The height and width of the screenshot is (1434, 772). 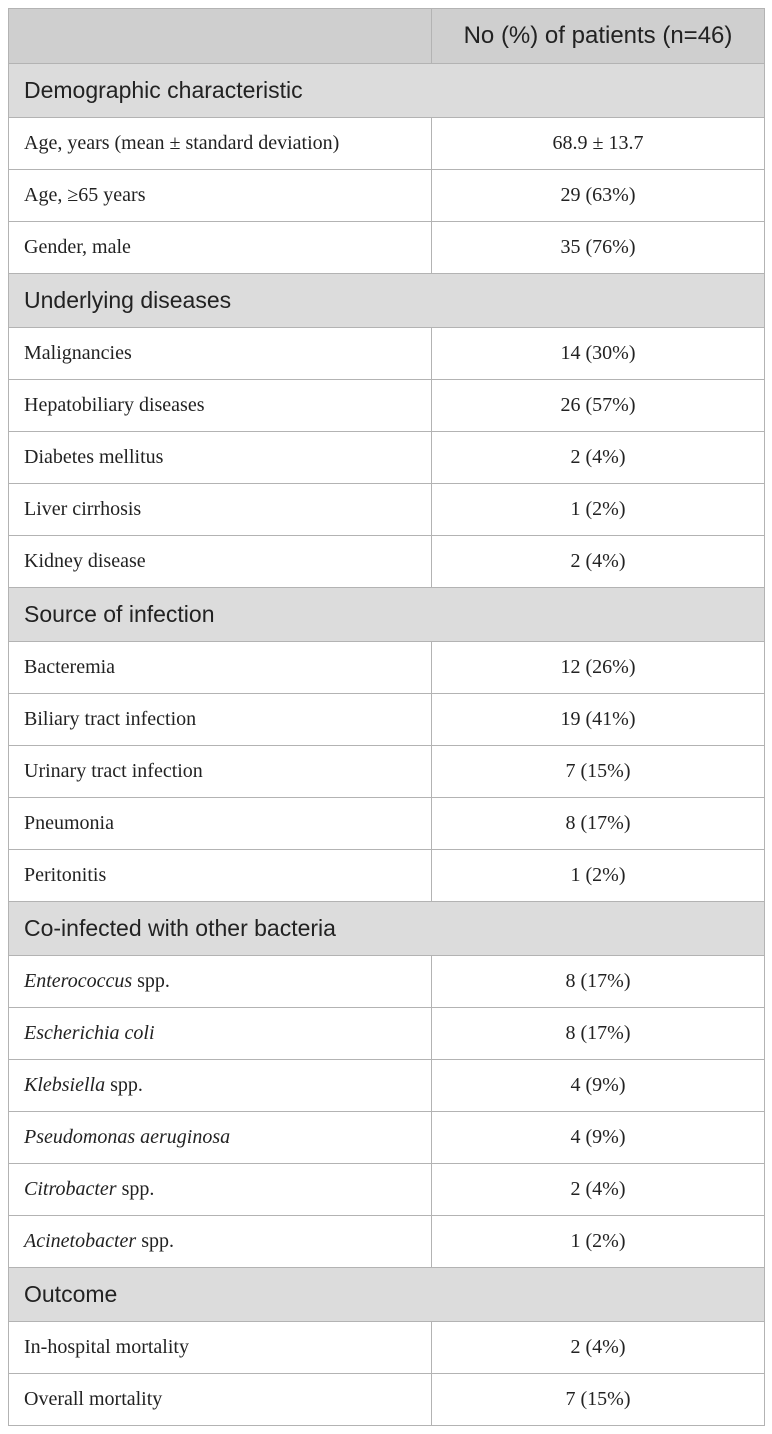 What do you see at coordinates (220, 143) in the screenshot?
I see `row-label: Age, years (mean ± standard deviation)` at bounding box center [220, 143].